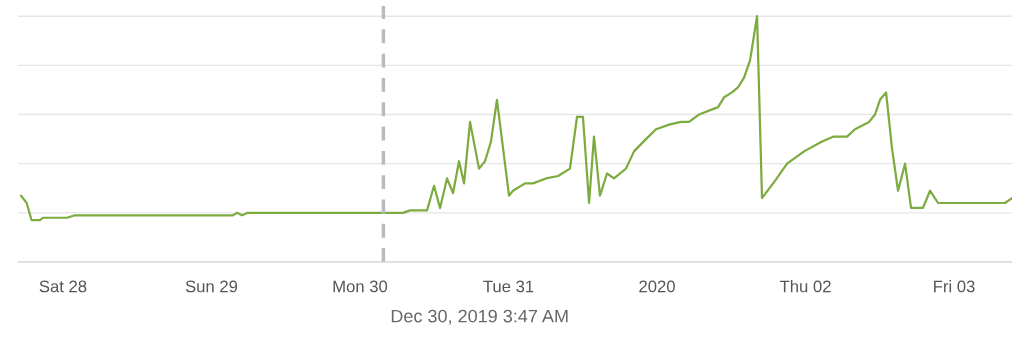 The height and width of the screenshot is (342, 1012). I want to click on x-tick-label: Thu 02, so click(805, 286).